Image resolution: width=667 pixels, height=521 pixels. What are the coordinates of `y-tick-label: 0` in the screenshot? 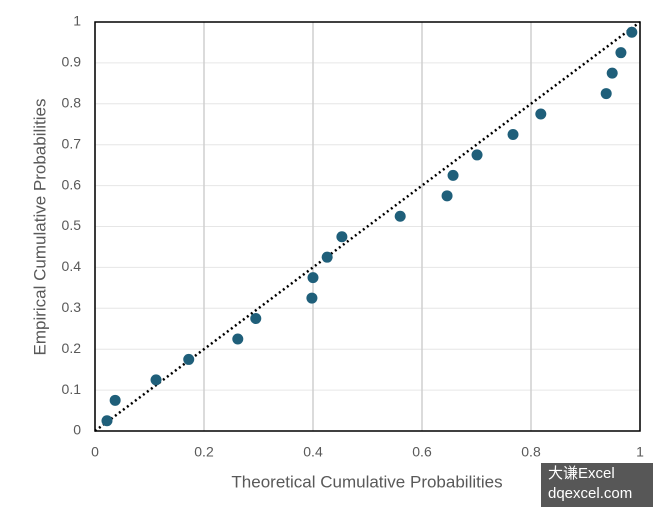 It's located at (77, 430).